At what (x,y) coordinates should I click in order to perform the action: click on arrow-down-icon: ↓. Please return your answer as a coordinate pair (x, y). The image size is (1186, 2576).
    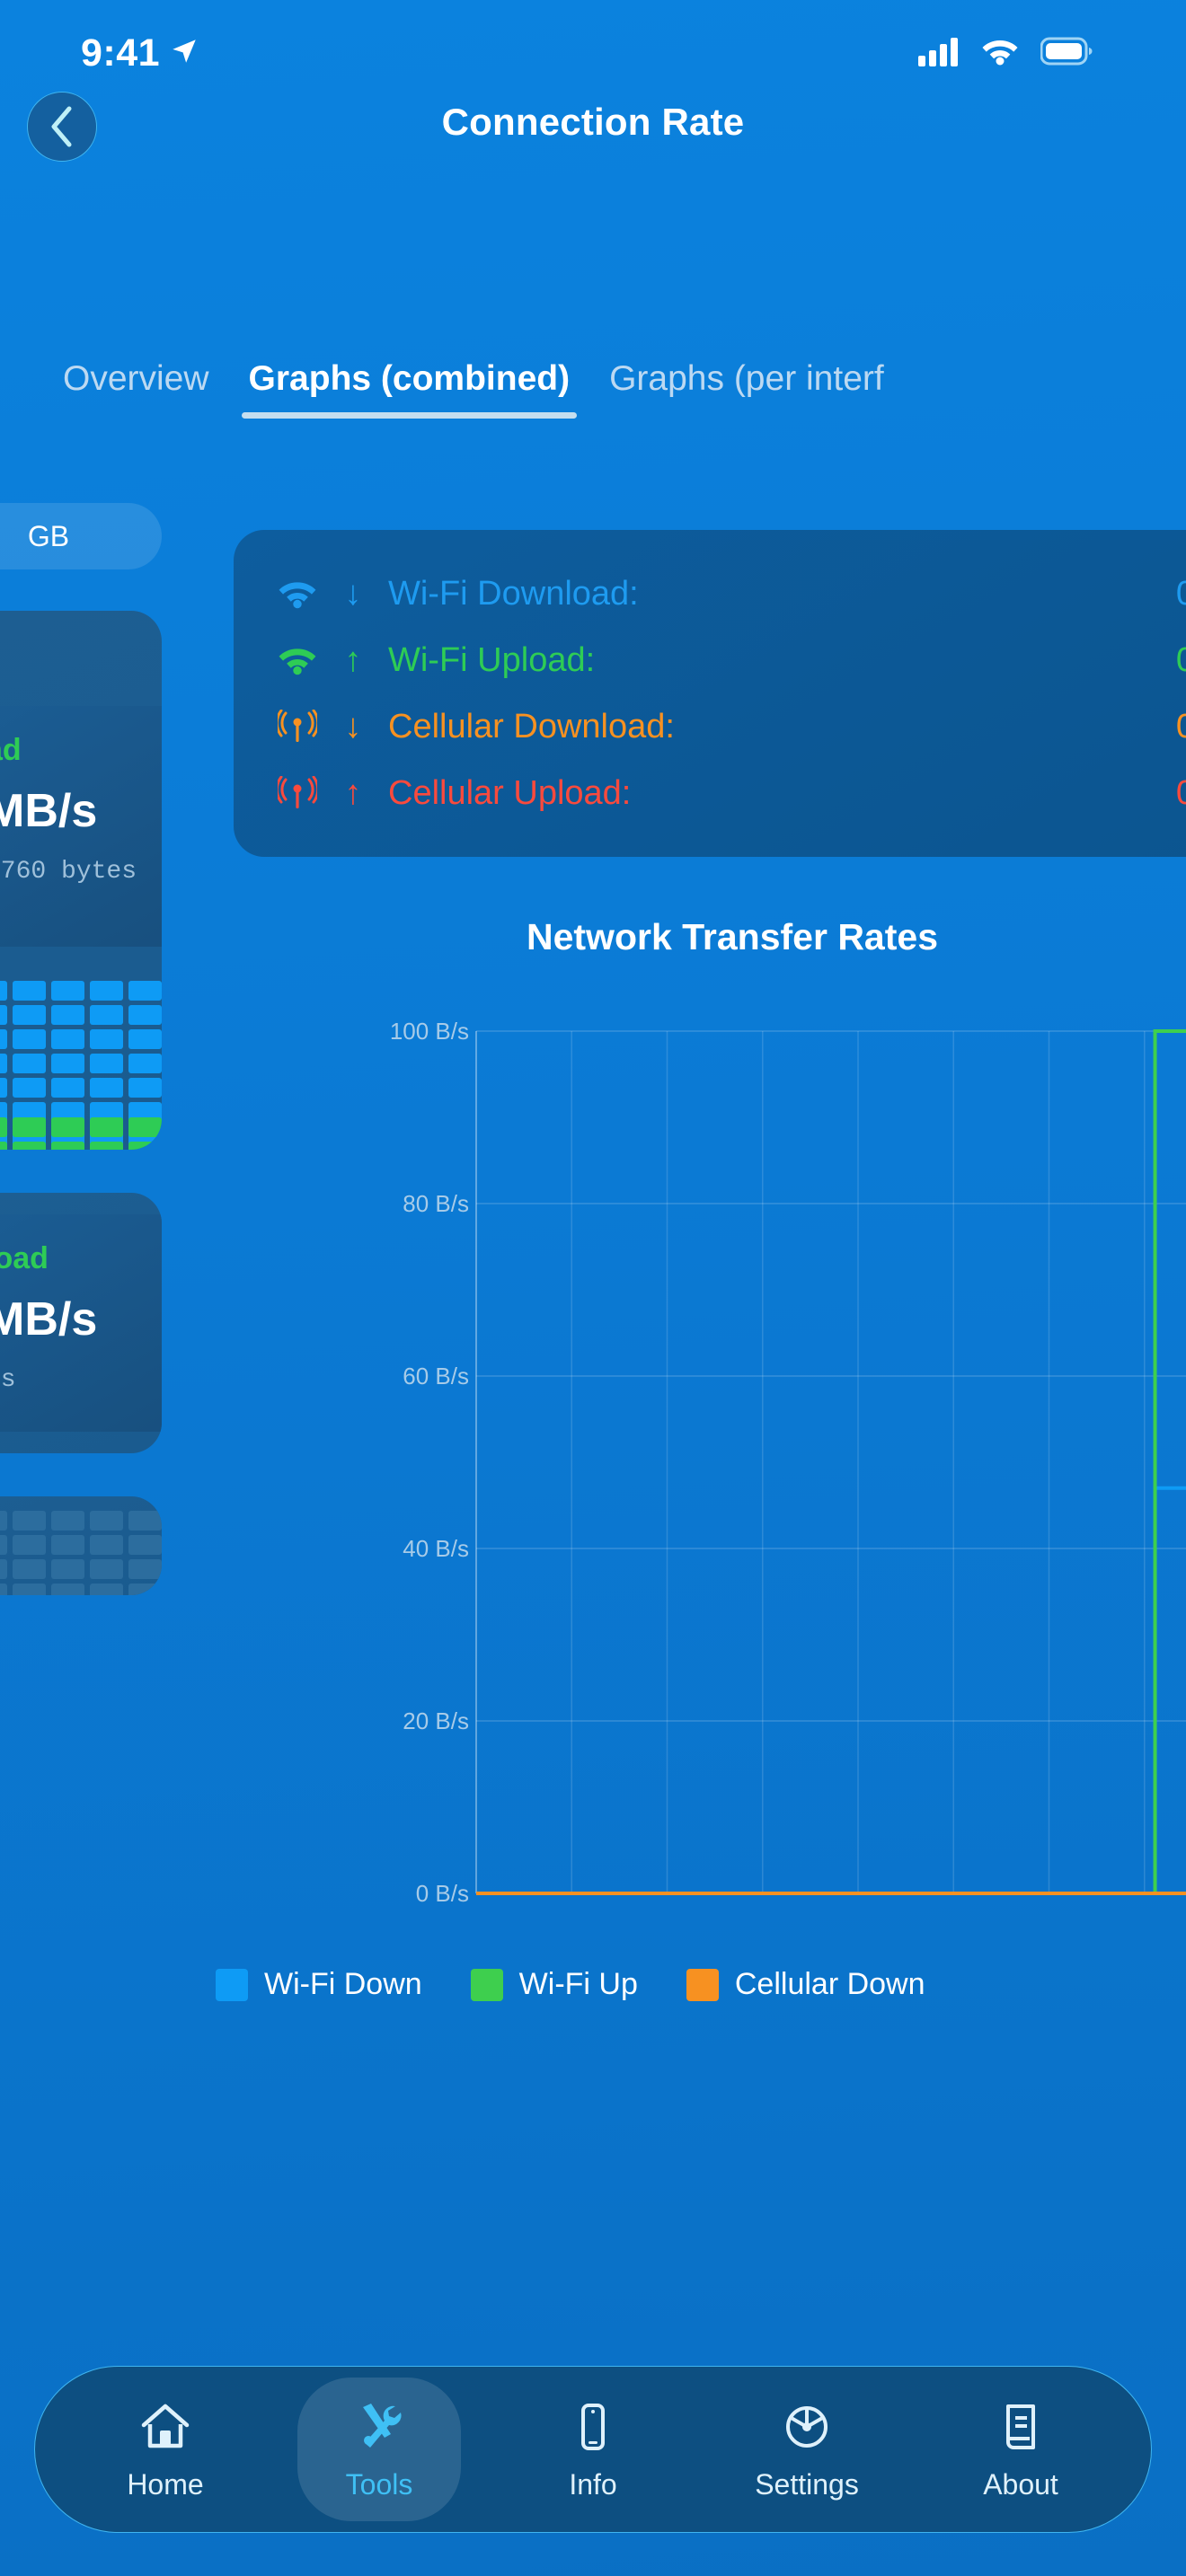
    Looking at the image, I should click on (353, 593).